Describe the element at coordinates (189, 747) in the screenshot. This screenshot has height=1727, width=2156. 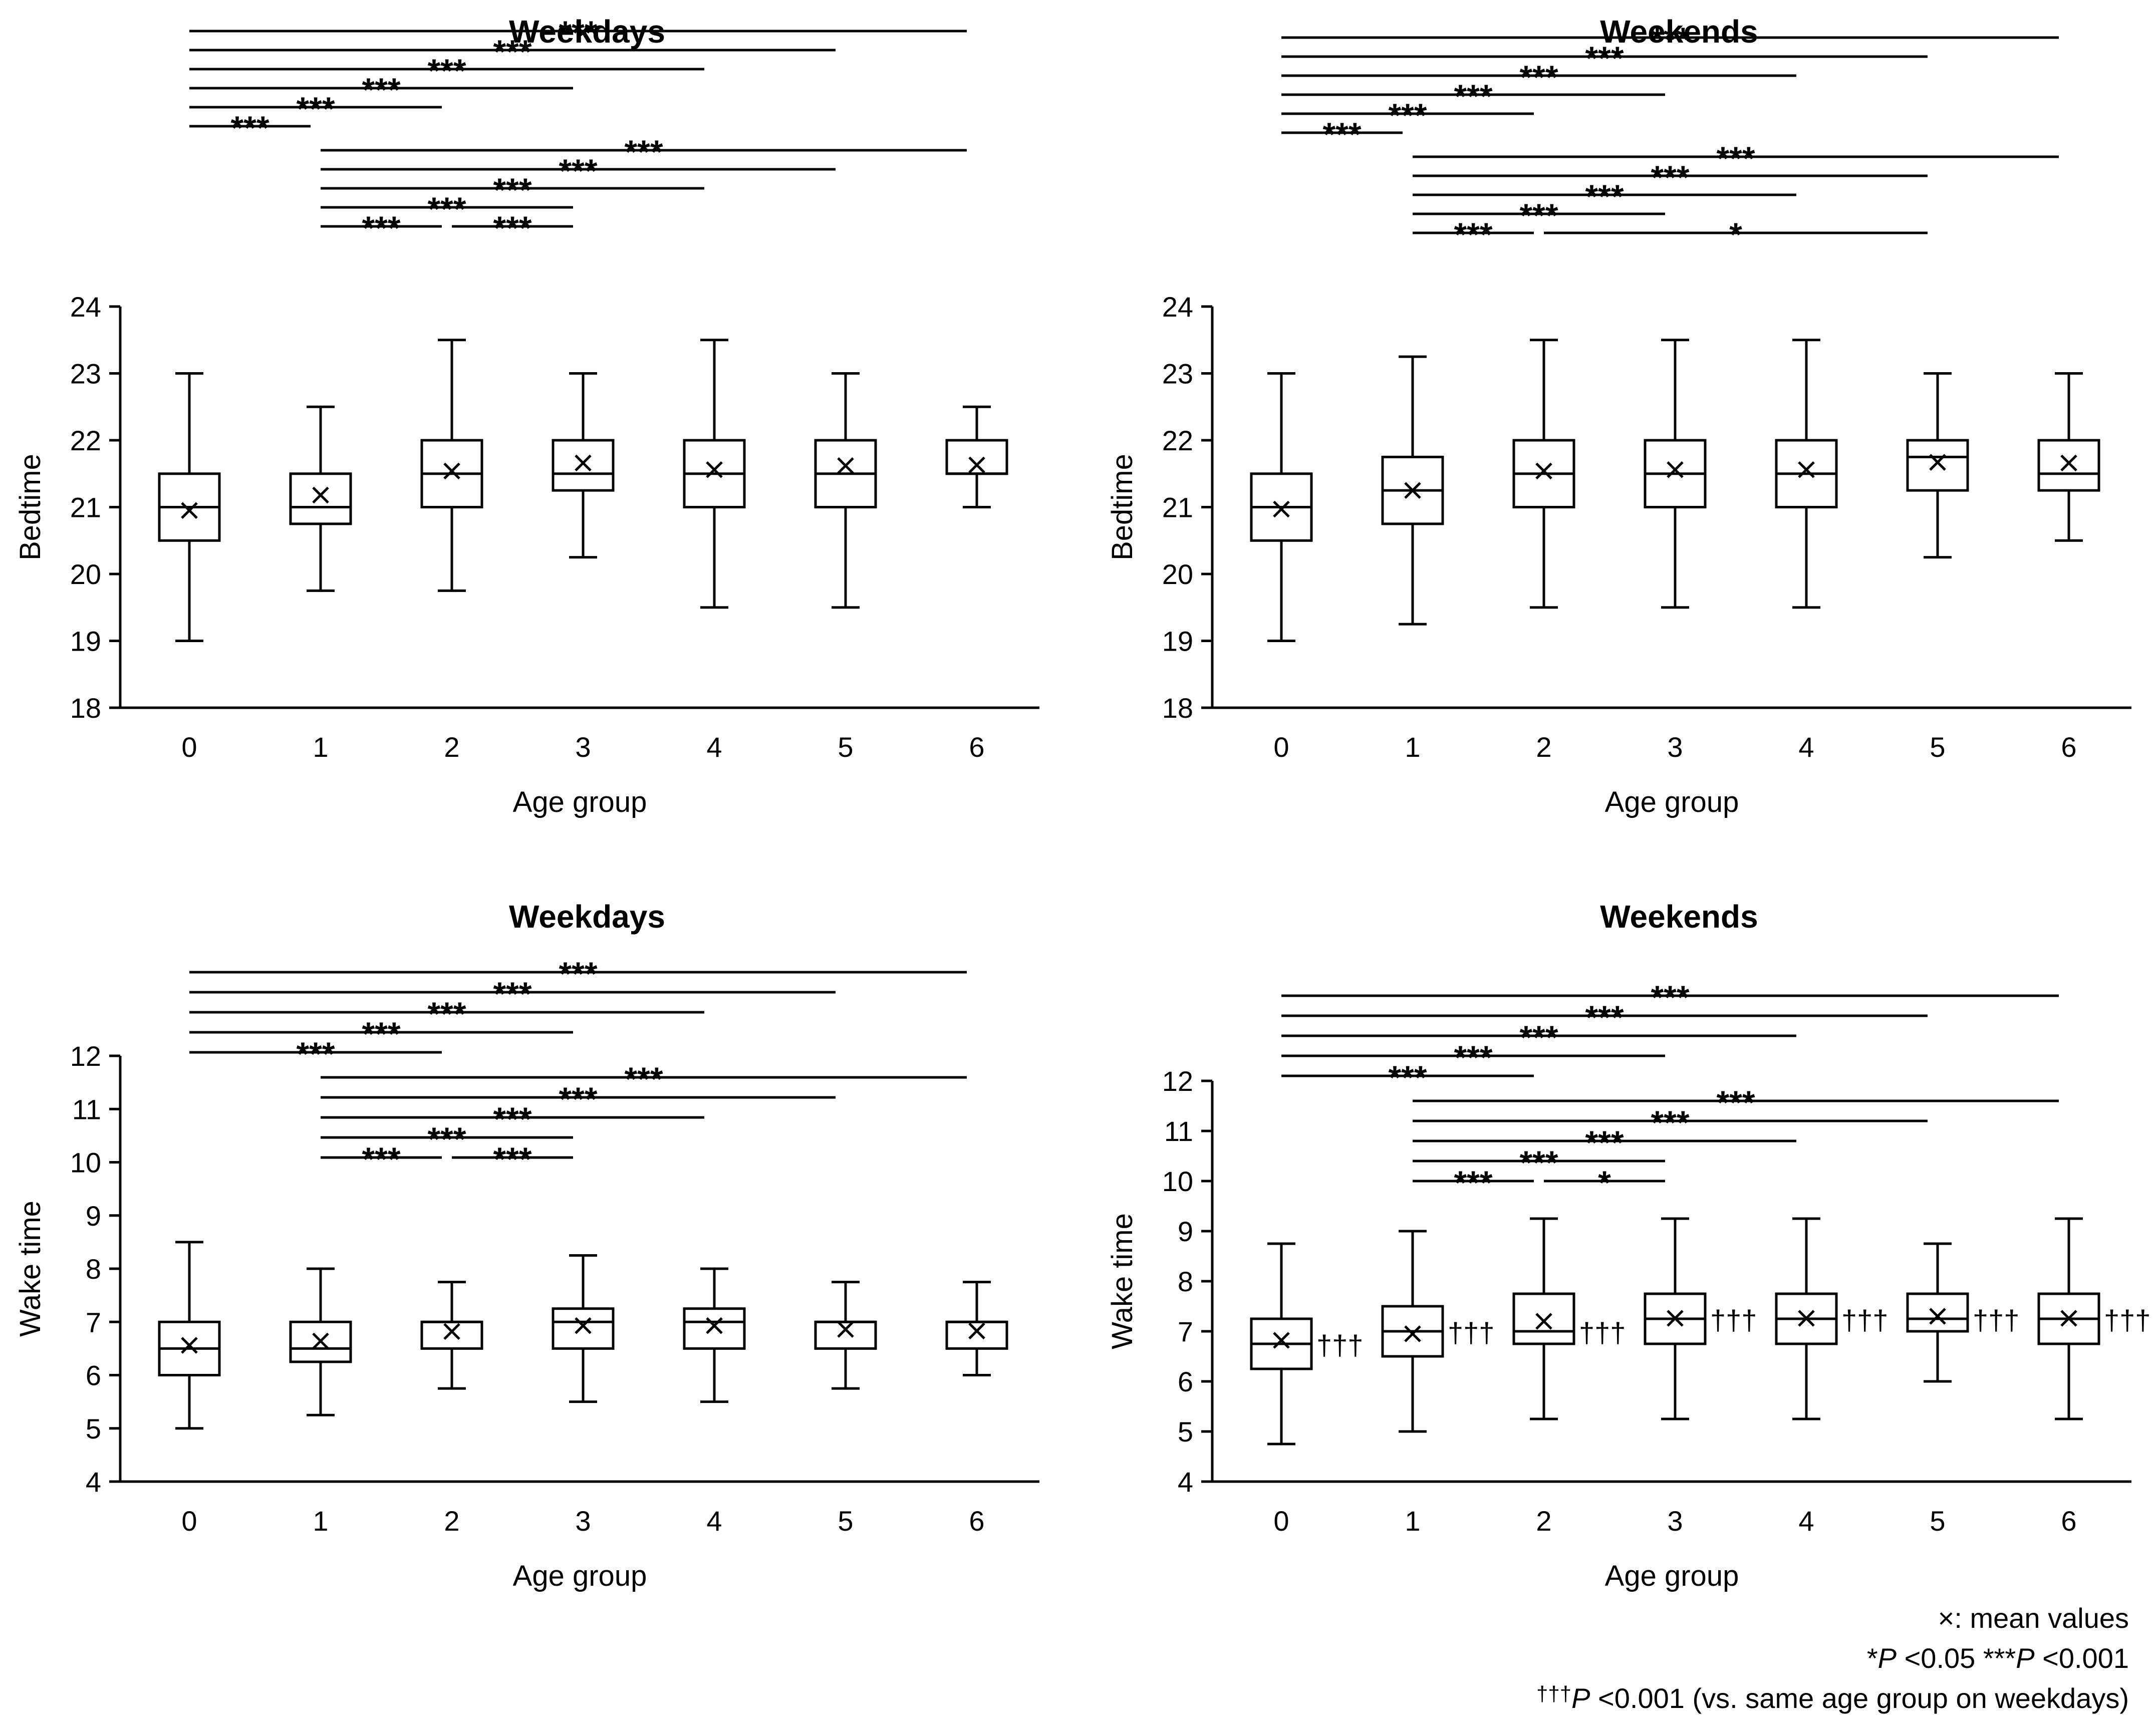
I see `x-tick-label: 0` at that location.